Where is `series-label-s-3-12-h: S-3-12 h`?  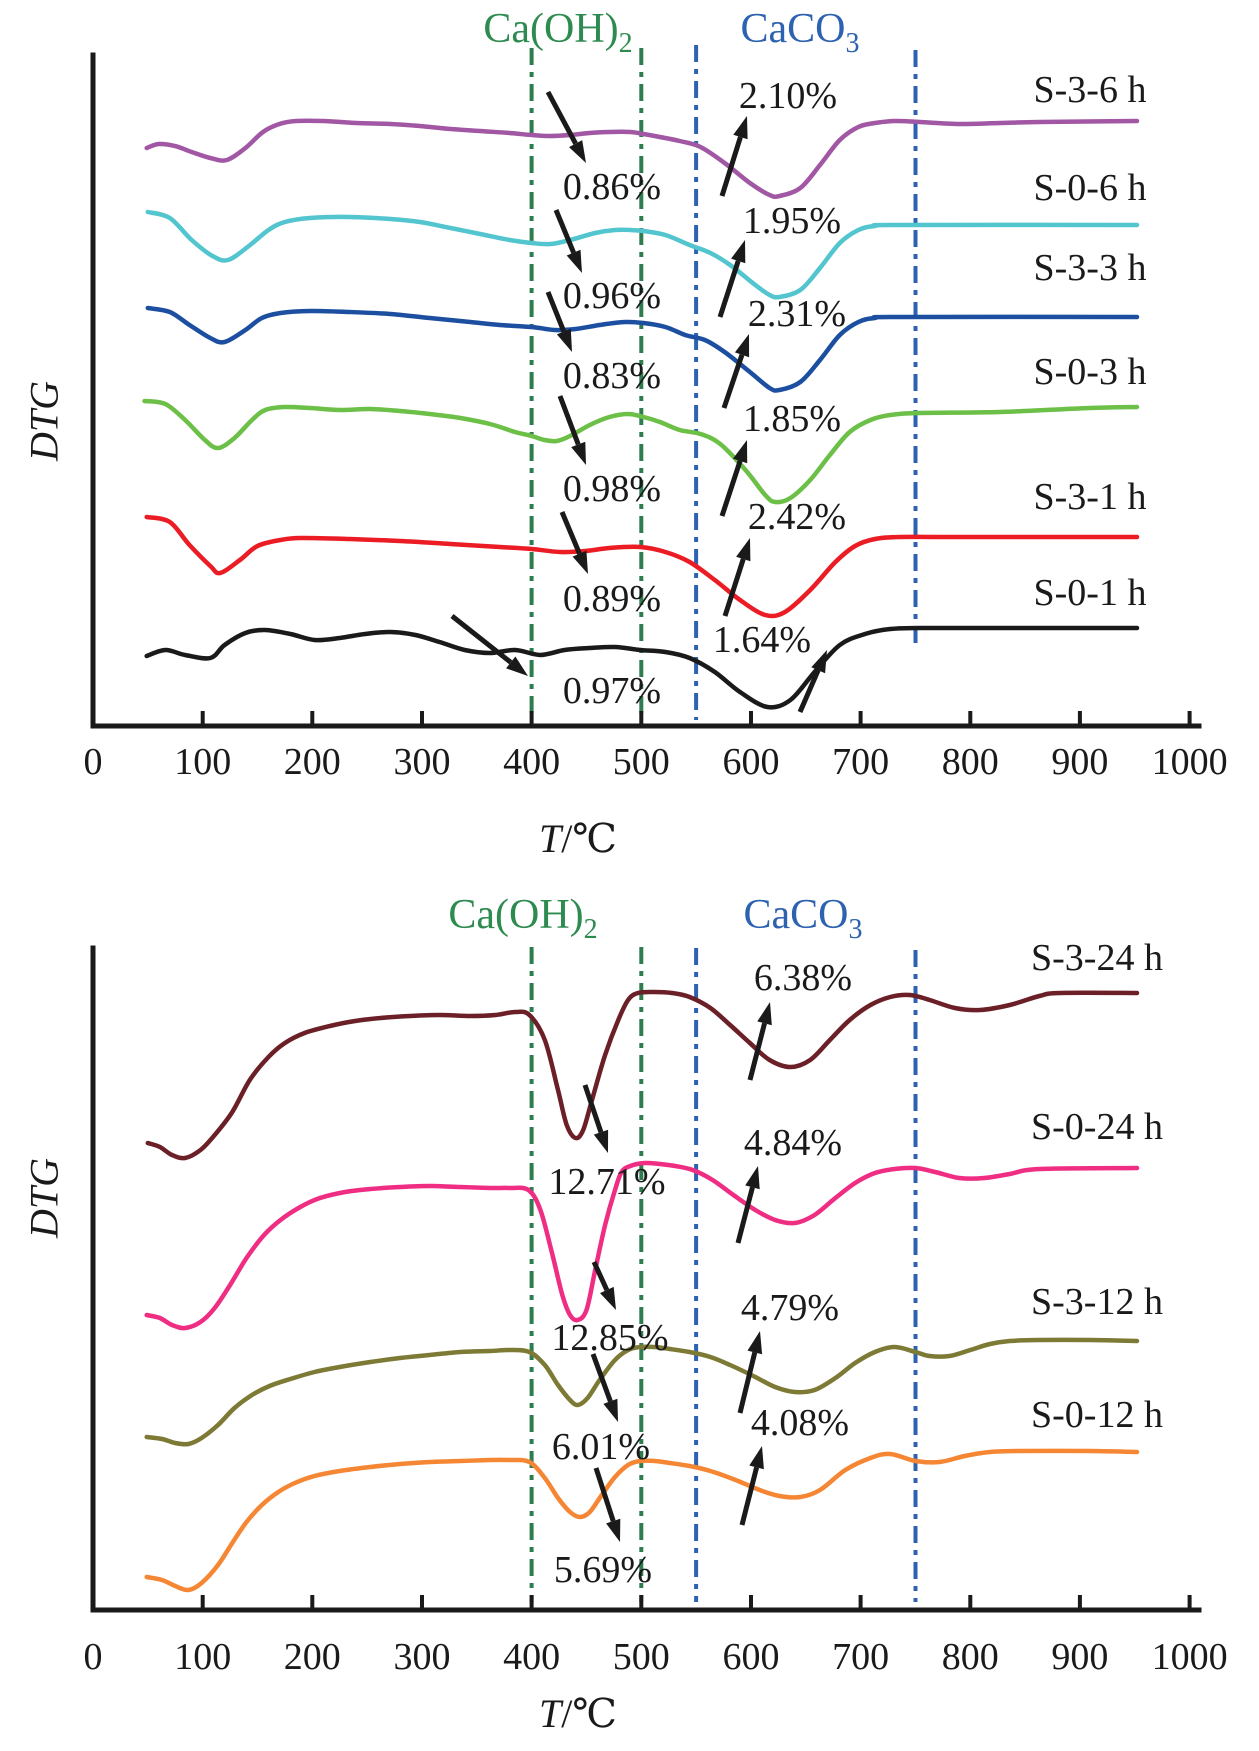
series-label-s-3-12-h: S-3-12 h is located at coordinates (1097, 1302).